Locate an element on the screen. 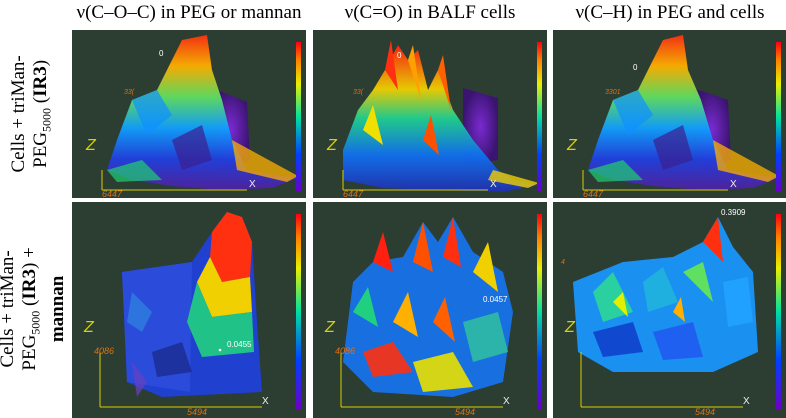 The height and width of the screenshot is (418, 786). row1-end: ) is located at coordinates (41, 63).